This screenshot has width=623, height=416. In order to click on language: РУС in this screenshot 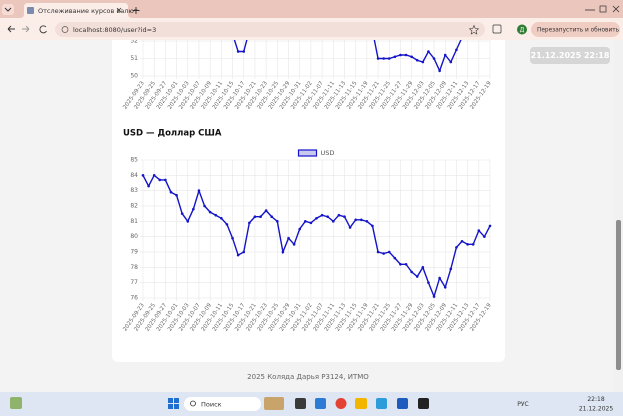, I will do `click(522, 404)`.